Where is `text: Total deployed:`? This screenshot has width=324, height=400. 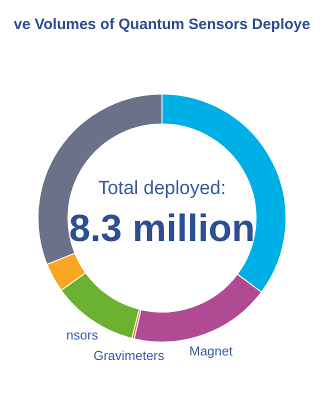 text: Total deployed: is located at coordinates (162, 188).